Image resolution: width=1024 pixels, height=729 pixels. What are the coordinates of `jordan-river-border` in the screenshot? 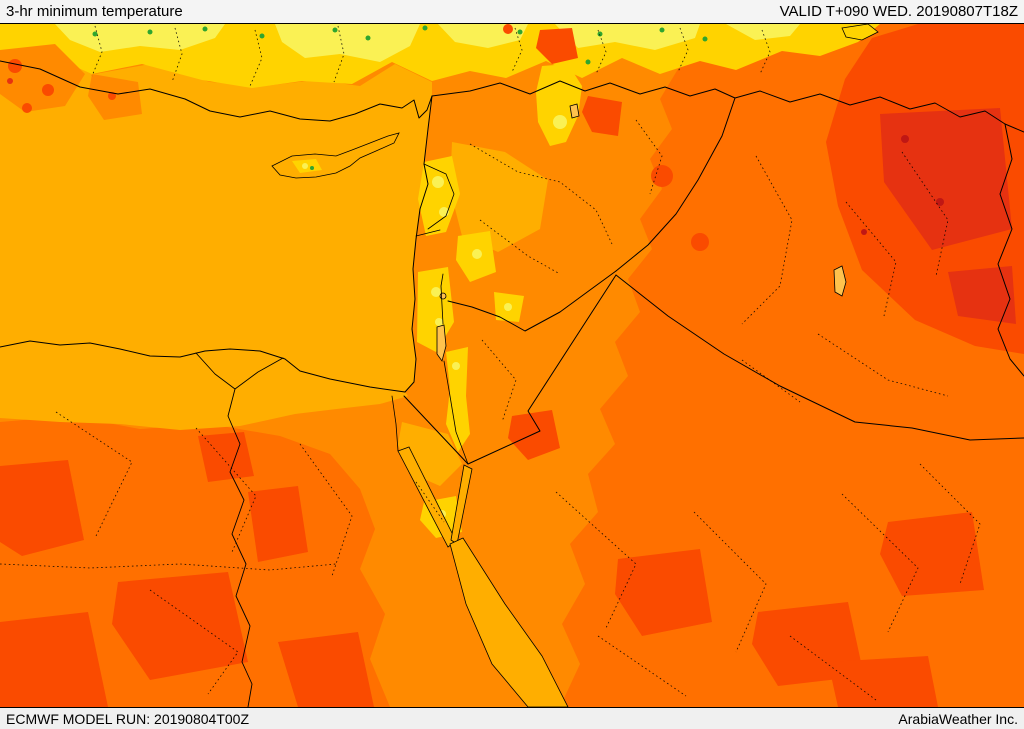 It's located at (442, 299).